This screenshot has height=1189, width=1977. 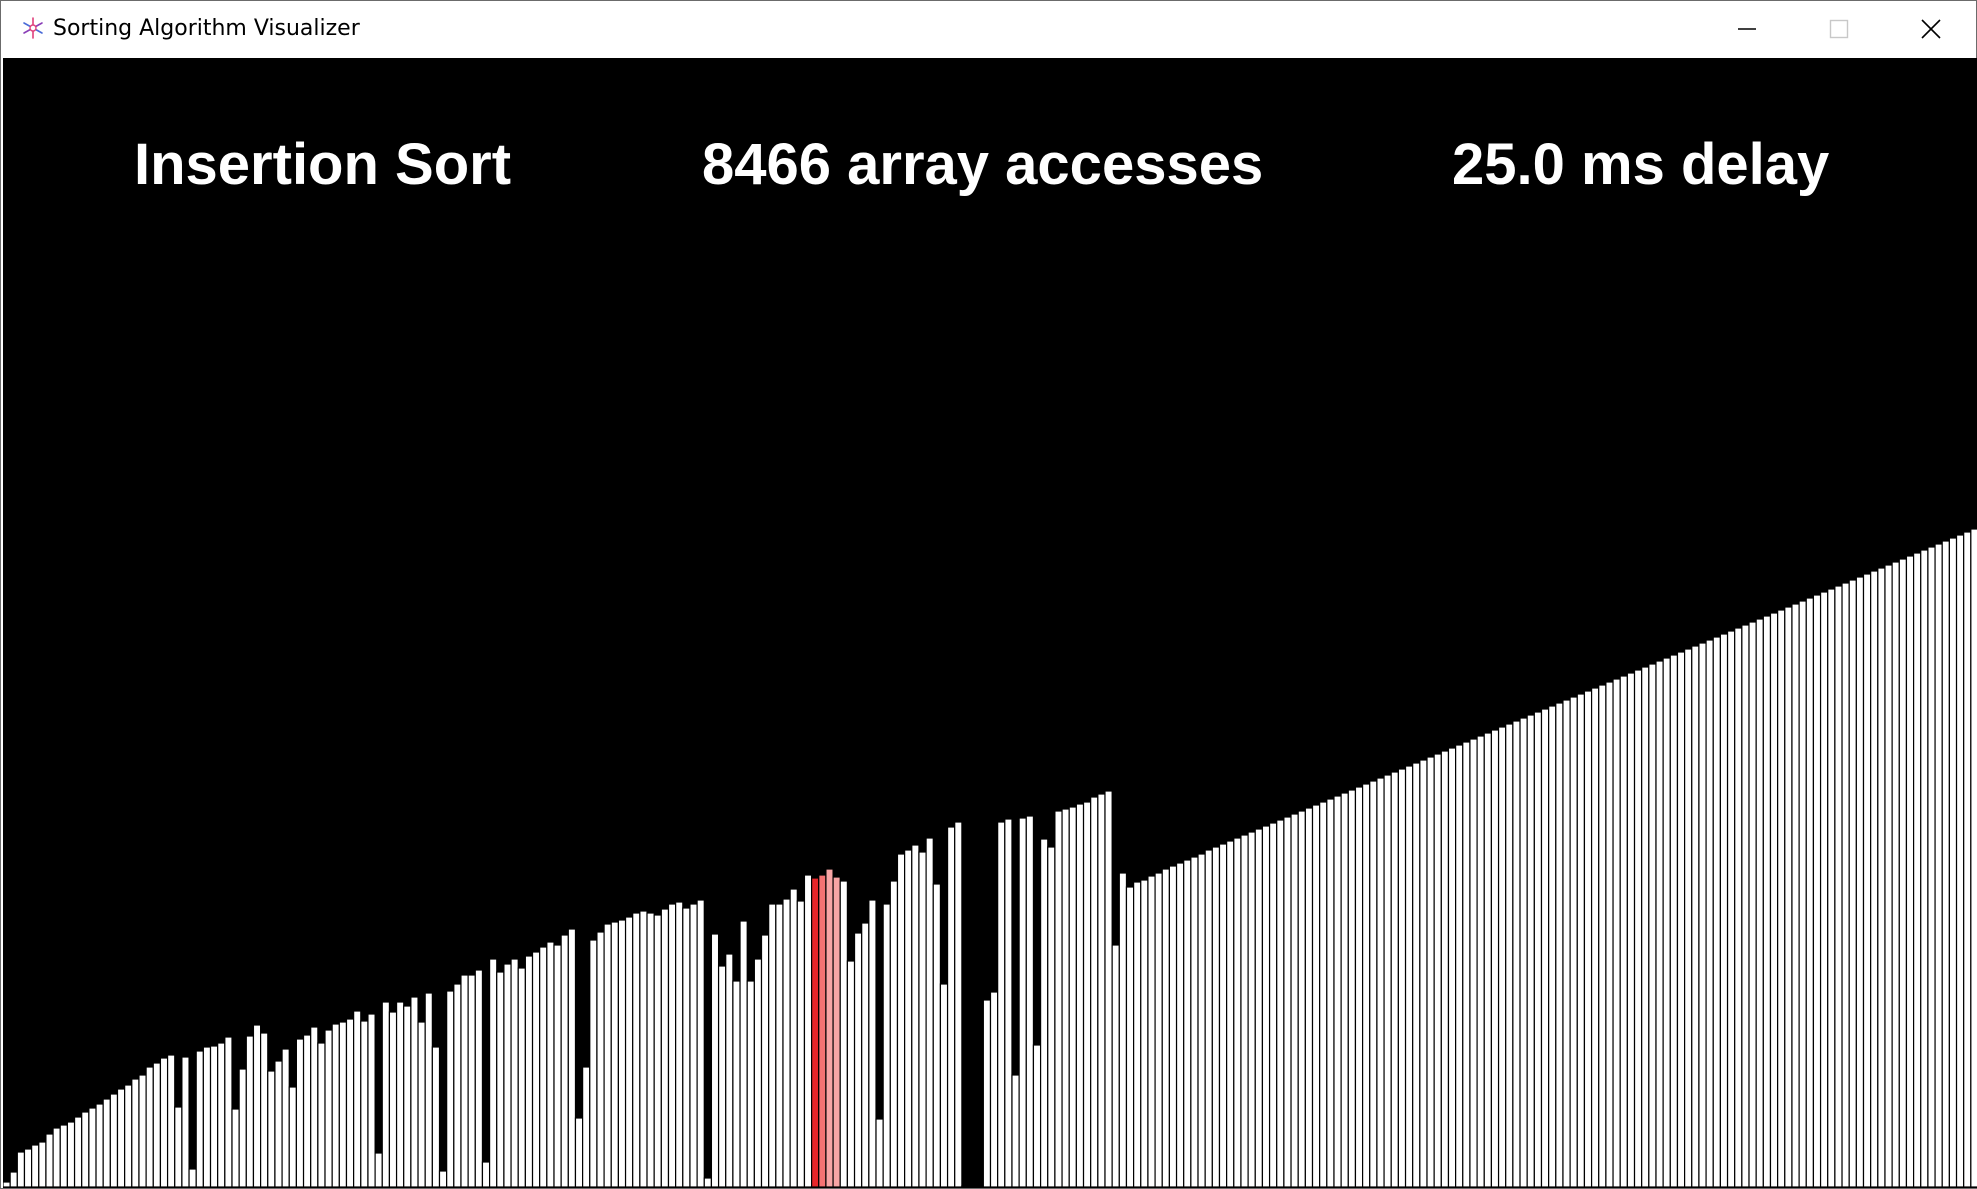 I want to click on maximize-icon, so click(x=1839, y=29).